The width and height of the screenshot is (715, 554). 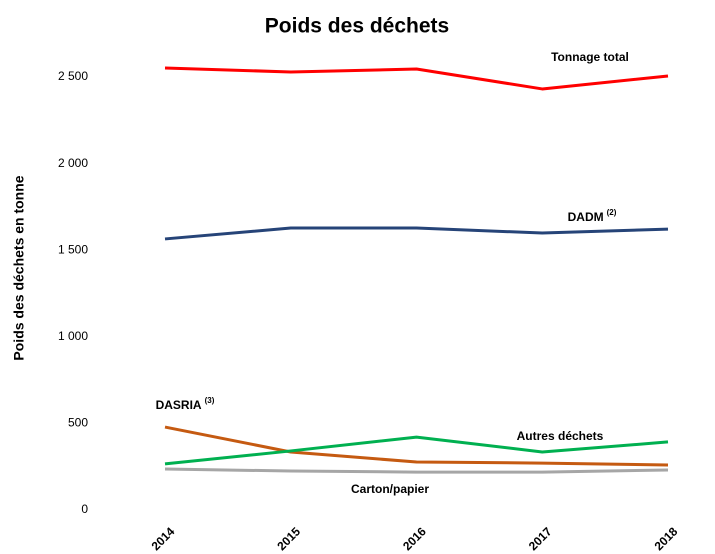 I want to click on y-tick-label: 1 000, so click(x=73, y=336).